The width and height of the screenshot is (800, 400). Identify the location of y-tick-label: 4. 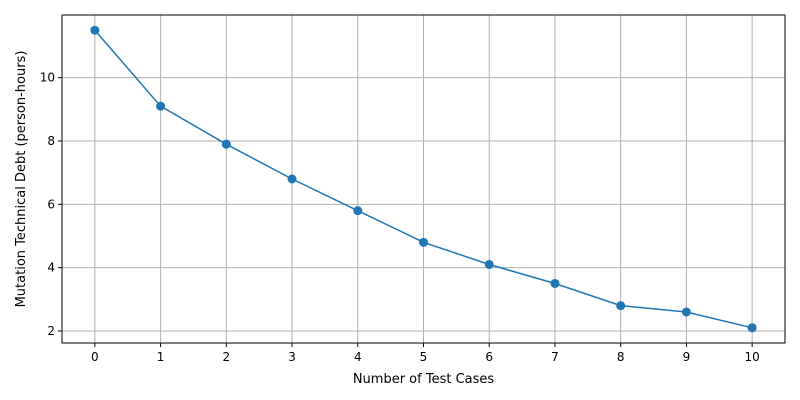
(51, 268).